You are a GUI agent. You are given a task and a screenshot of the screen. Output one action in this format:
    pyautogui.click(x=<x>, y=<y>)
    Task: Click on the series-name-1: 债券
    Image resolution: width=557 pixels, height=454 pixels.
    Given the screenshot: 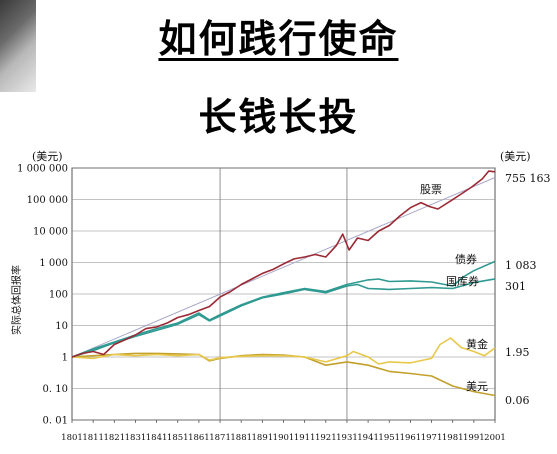 What is the action you would take?
    pyautogui.click(x=466, y=259)
    